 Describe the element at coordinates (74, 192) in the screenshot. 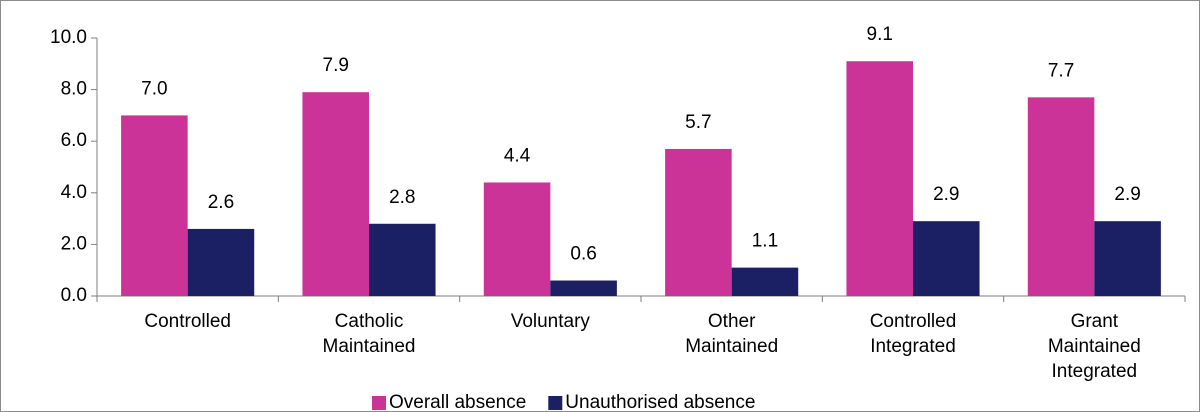

I see `y-tick-label: 4.0` at that location.